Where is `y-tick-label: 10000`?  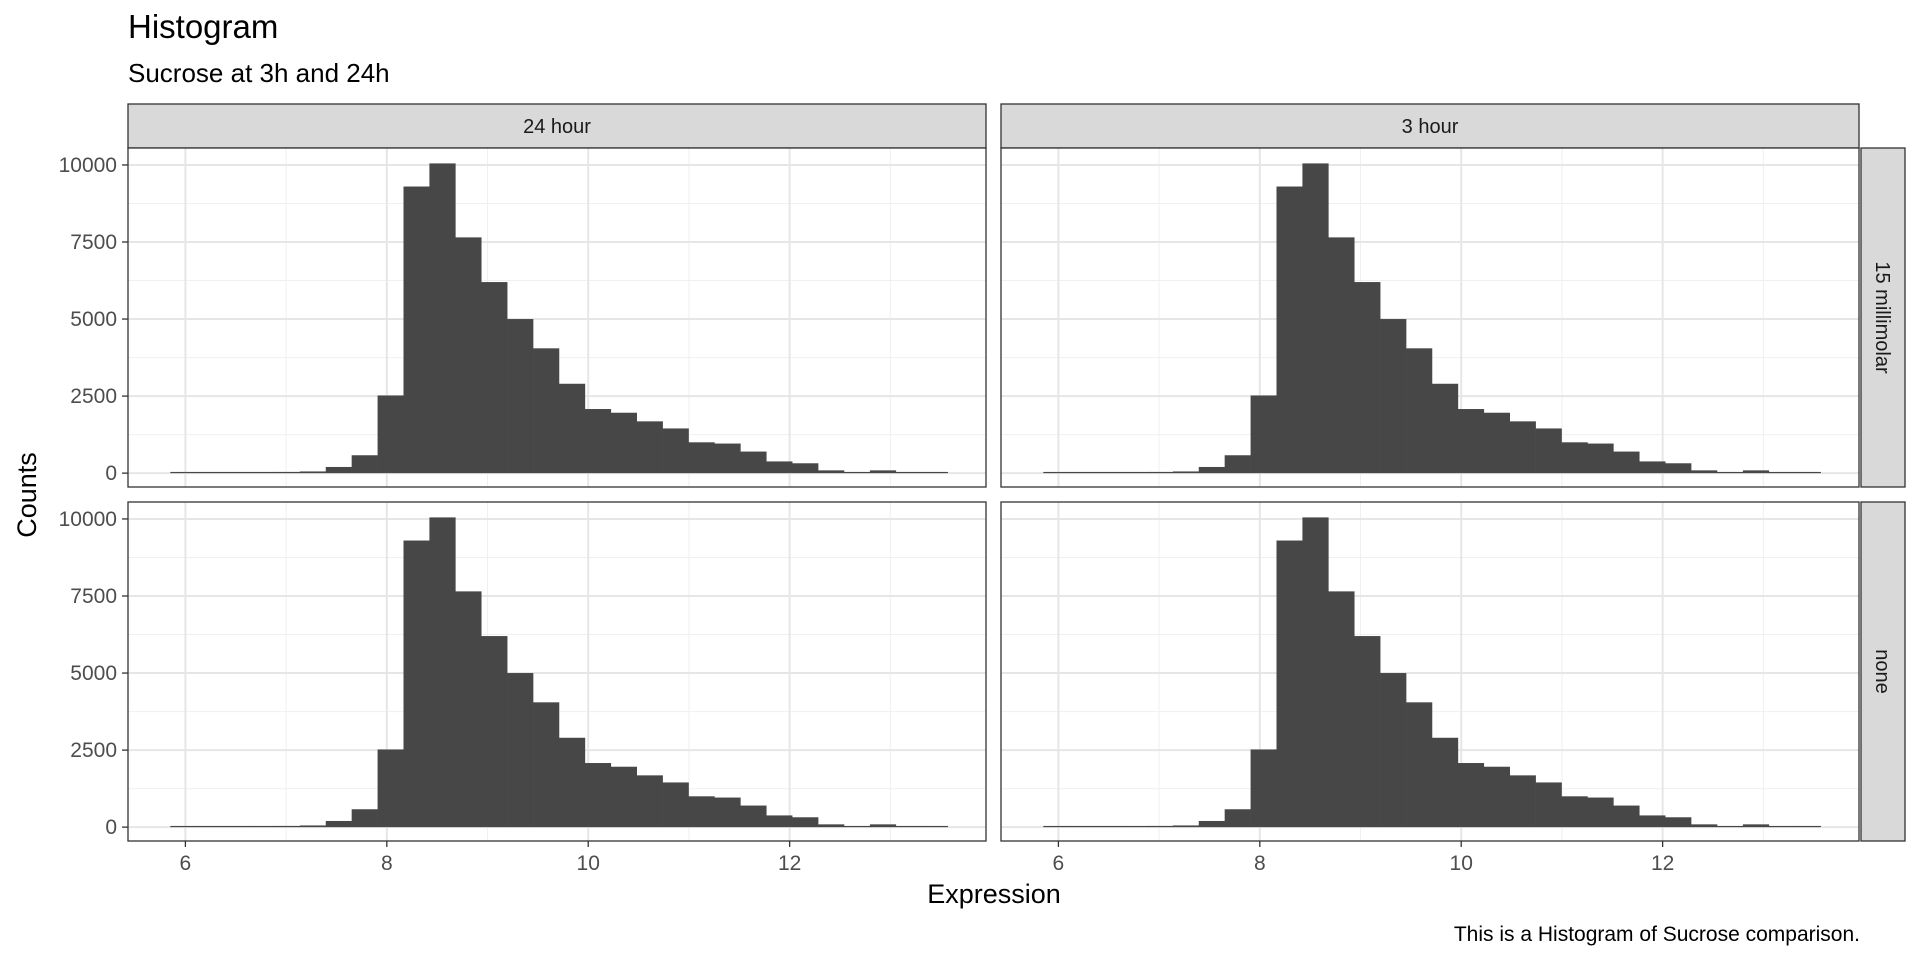
y-tick-label: 10000 is located at coordinates (88, 519).